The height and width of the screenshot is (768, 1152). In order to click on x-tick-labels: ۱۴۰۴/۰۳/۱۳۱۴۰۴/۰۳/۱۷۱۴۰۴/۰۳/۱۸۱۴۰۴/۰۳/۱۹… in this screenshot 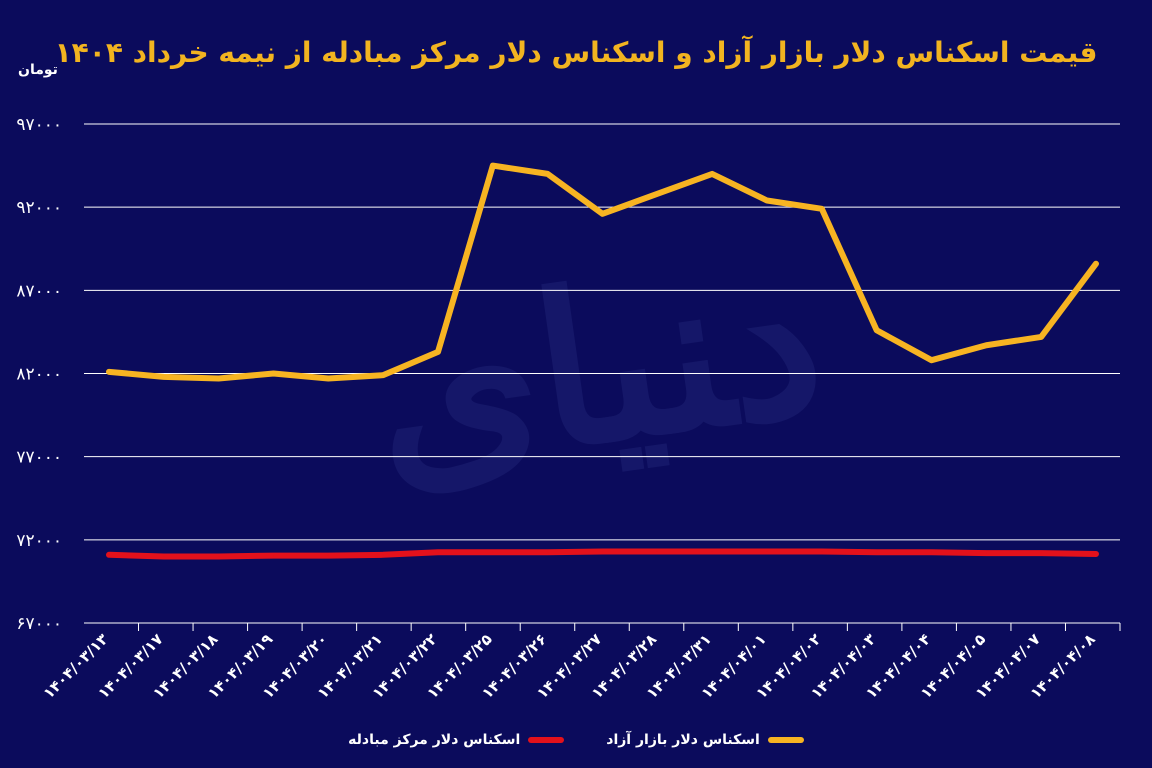, I will do `click(580, 662)`.